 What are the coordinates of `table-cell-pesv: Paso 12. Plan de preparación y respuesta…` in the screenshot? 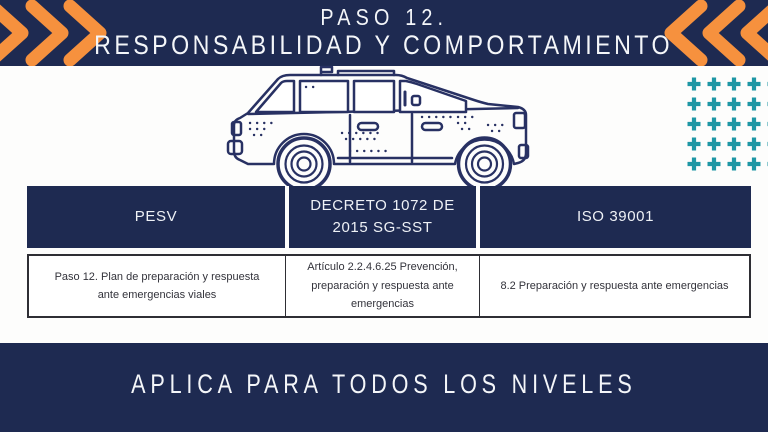 It's located at (157, 286).